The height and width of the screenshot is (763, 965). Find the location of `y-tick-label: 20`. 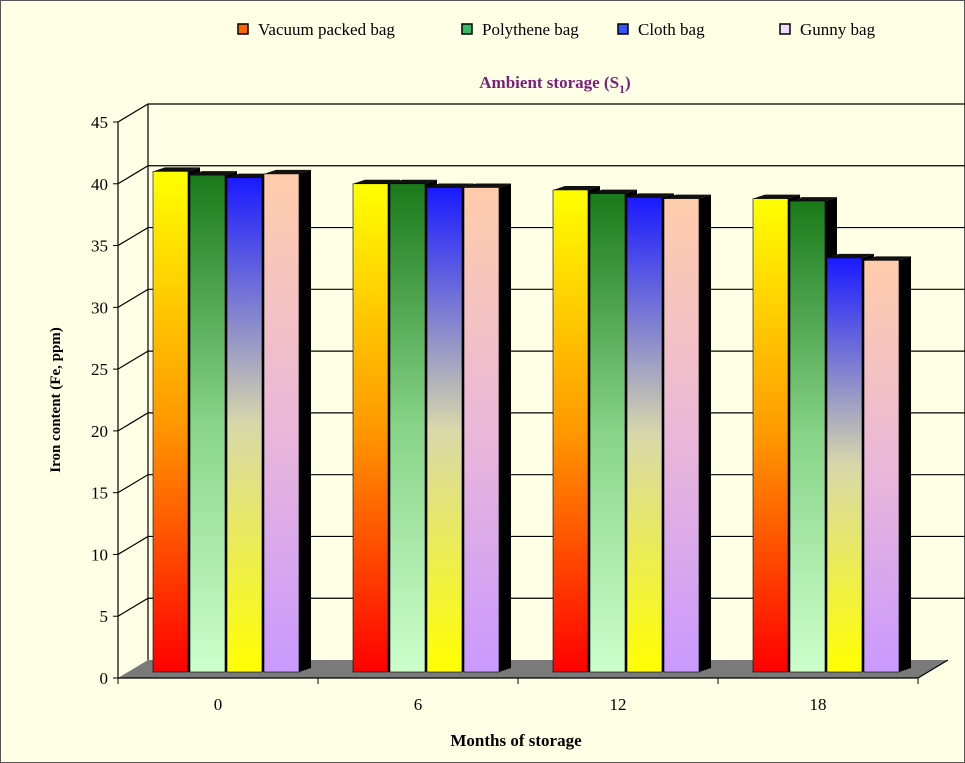

y-tick-label: 20 is located at coordinates (99, 431).